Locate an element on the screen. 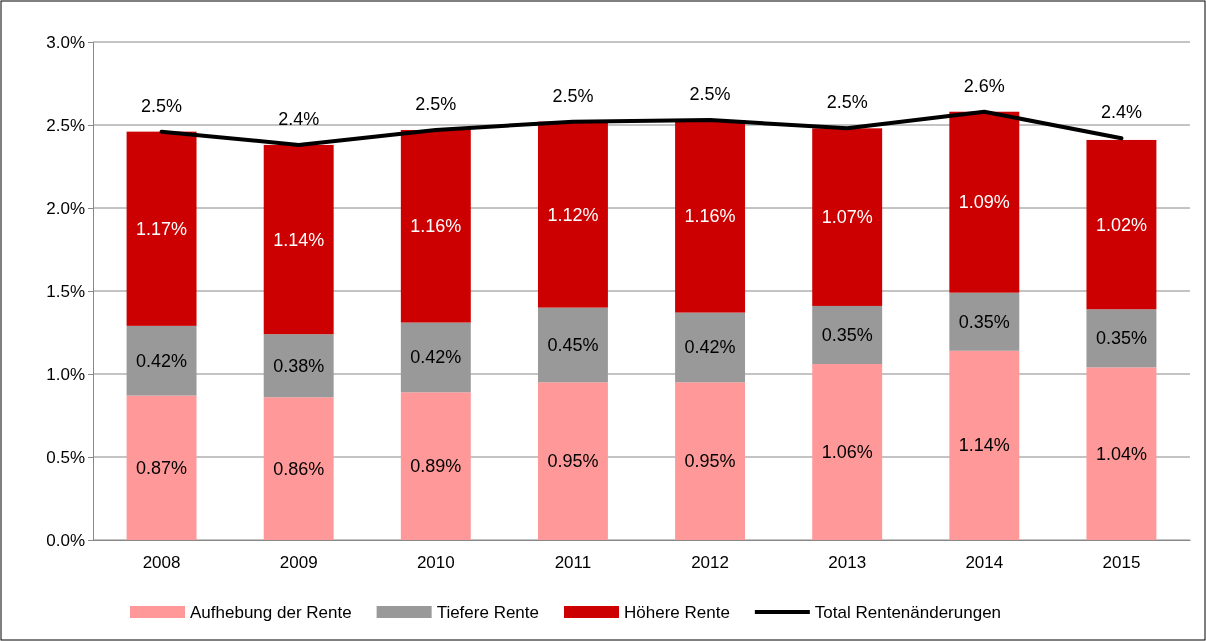 This screenshot has width=1206, height=641. x-tick-label: 2010 is located at coordinates (435, 563).